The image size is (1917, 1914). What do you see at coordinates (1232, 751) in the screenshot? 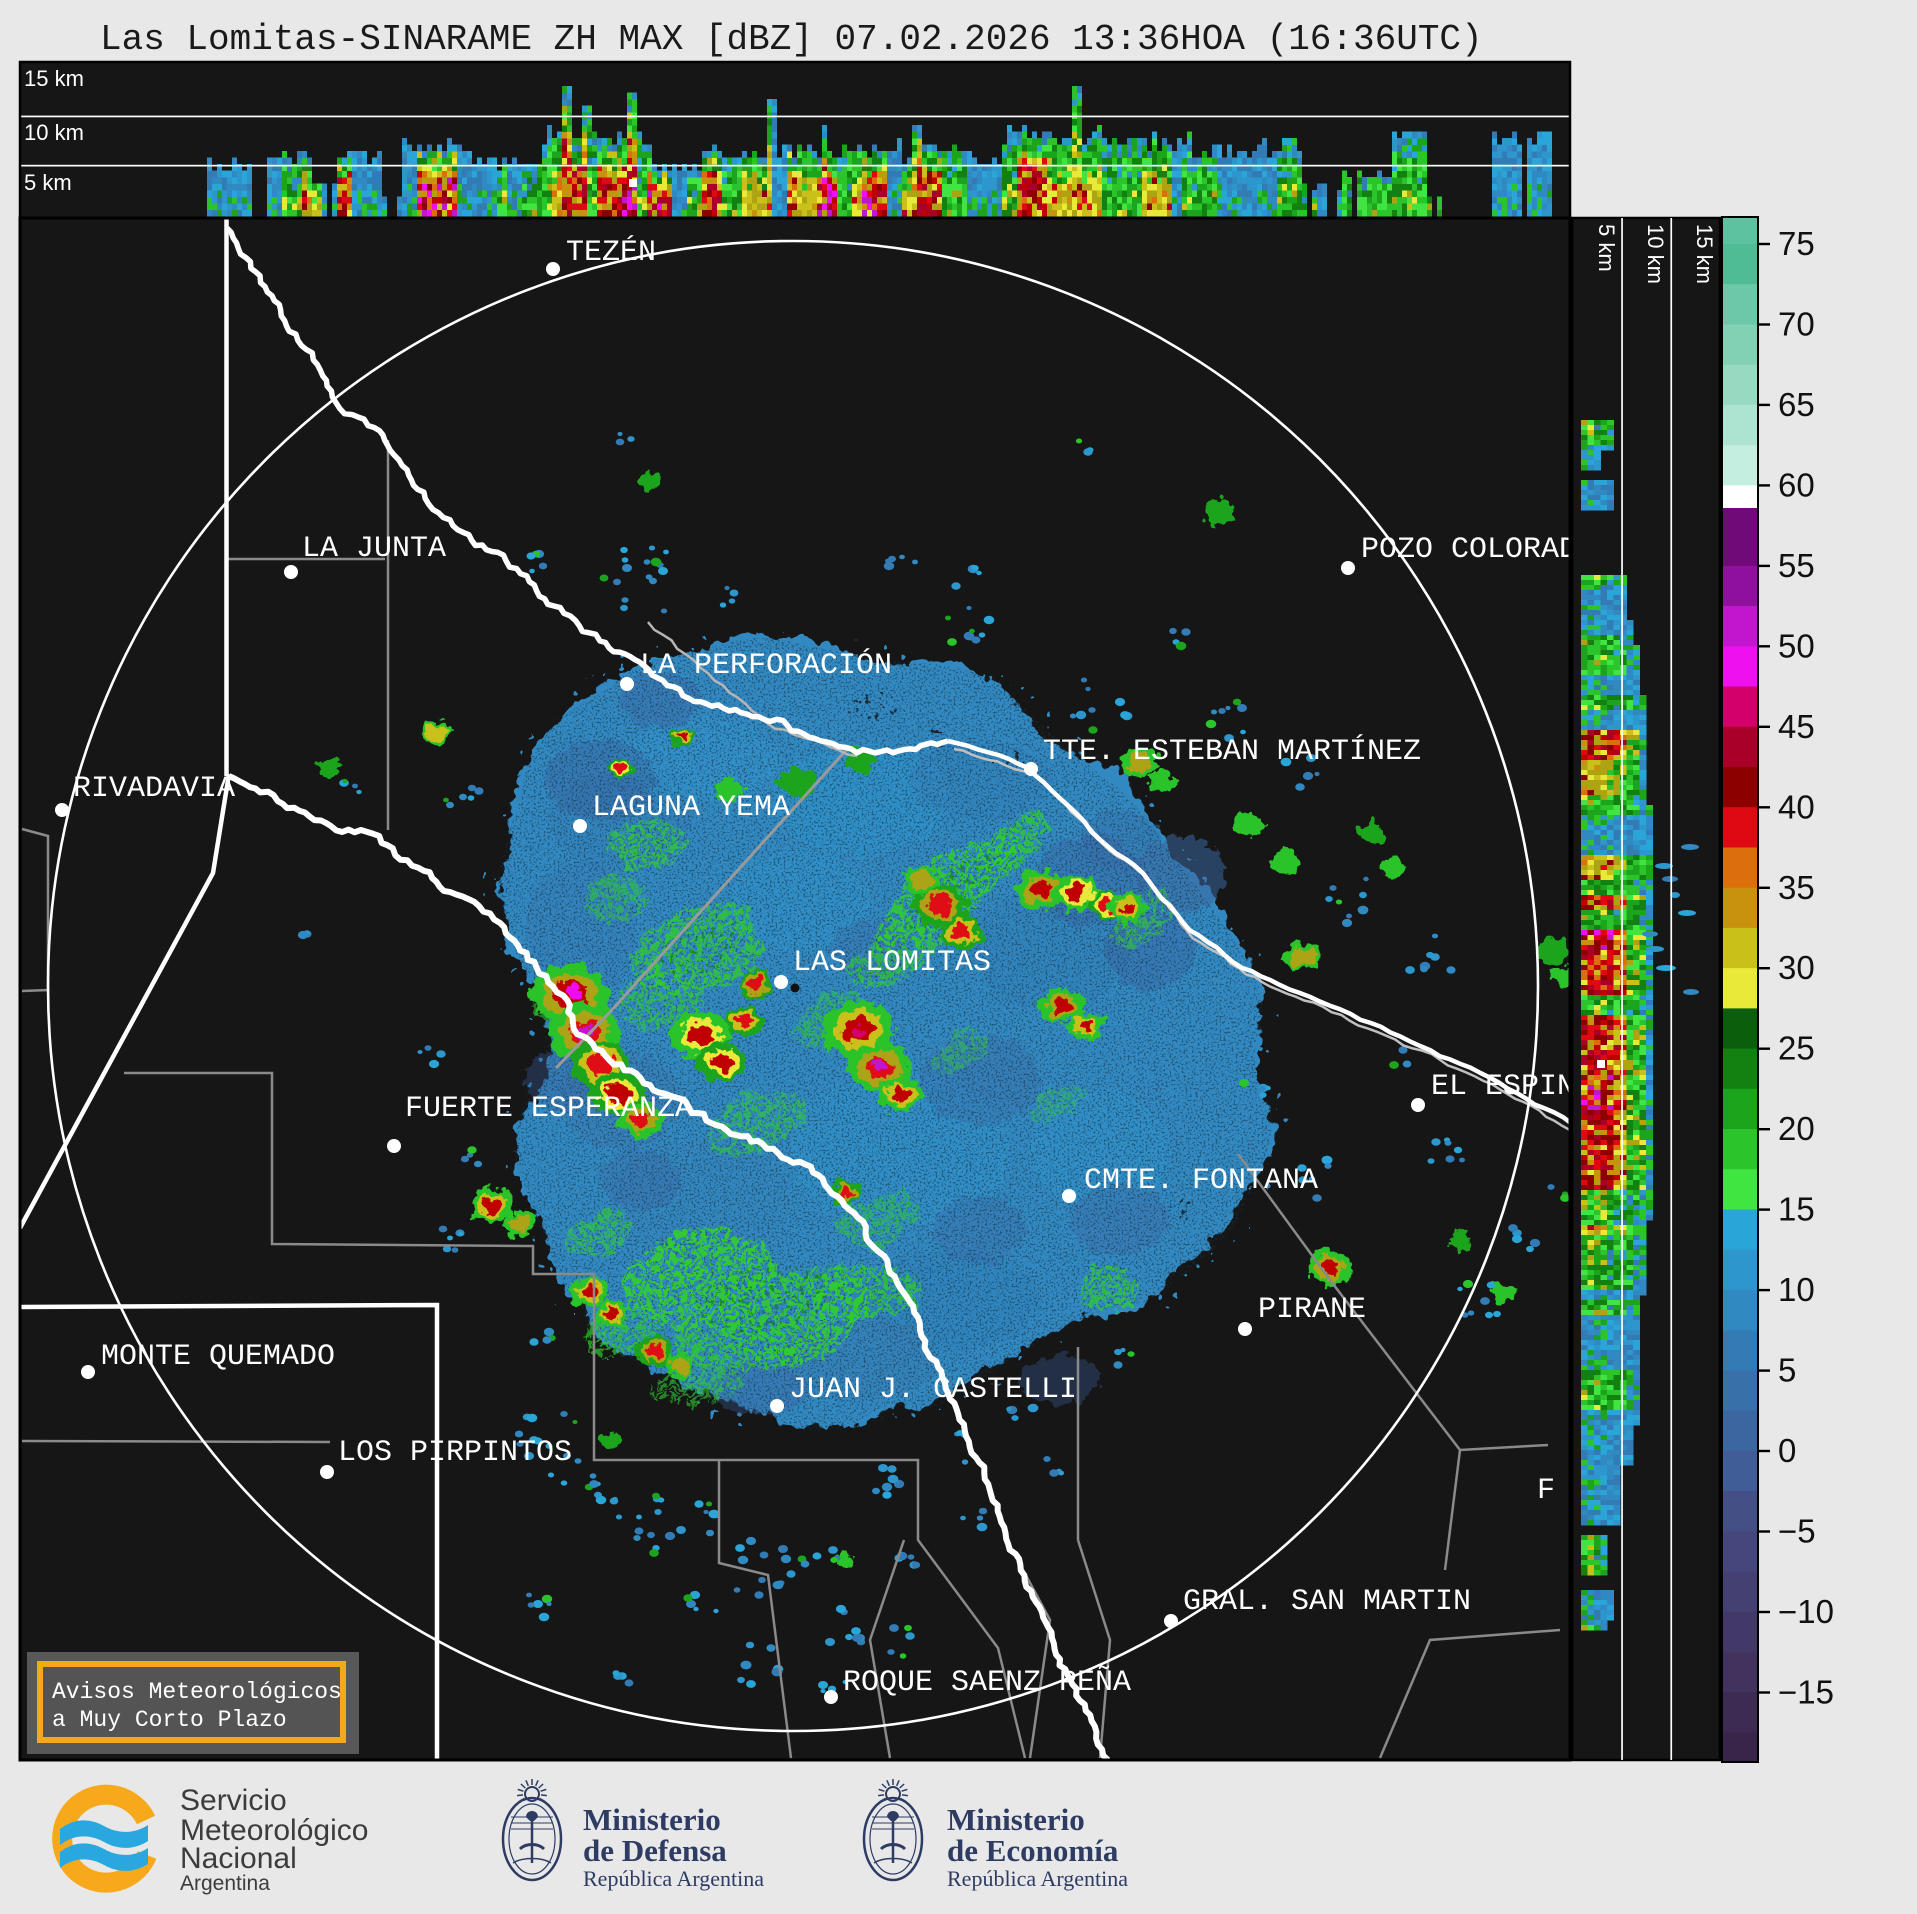
I see `svg-text: TTE. ESTEBAN MARTÍNEZ` at bounding box center [1232, 751].